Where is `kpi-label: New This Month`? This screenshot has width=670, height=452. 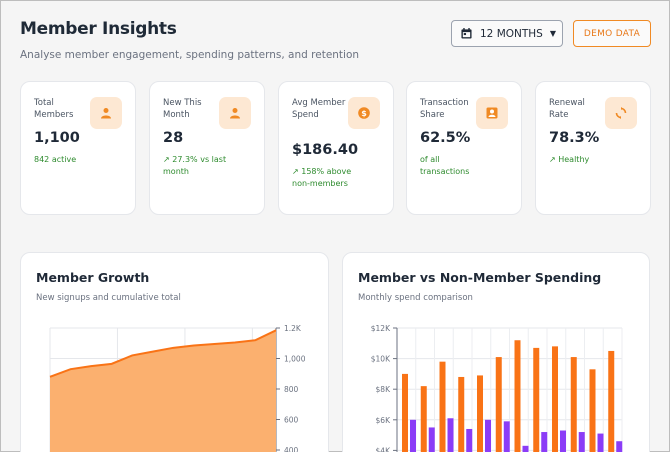
kpi-label: New This Month is located at coordinates (182, 109).